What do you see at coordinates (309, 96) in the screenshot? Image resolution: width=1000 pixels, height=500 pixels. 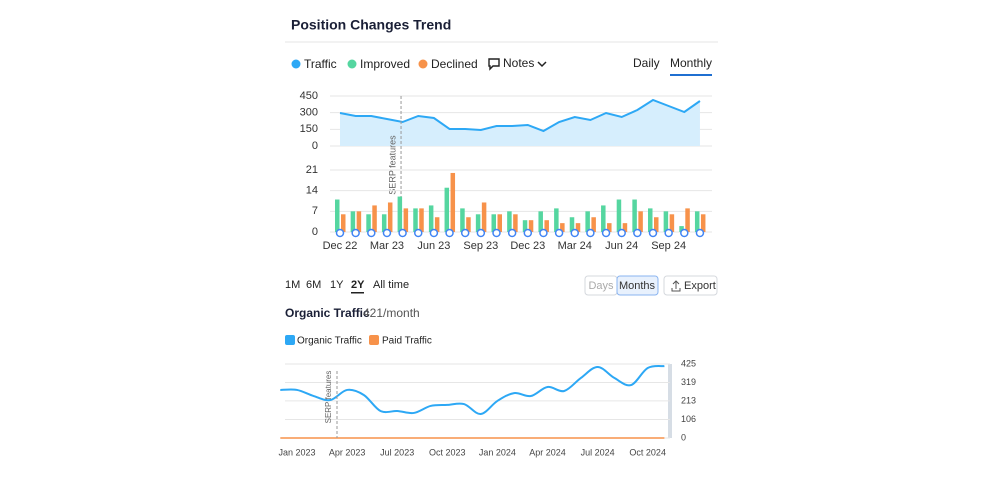 I see `y-tick-label: 450` at bounding box center [309, 96].